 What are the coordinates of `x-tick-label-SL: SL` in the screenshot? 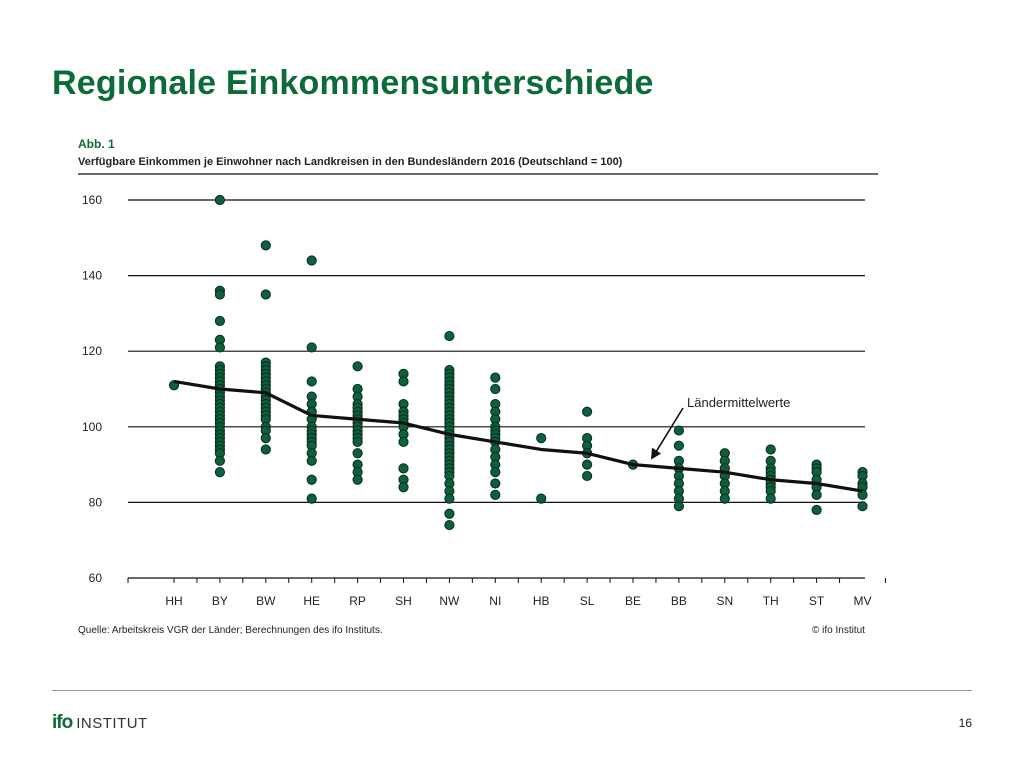 It's located at (587, 601).